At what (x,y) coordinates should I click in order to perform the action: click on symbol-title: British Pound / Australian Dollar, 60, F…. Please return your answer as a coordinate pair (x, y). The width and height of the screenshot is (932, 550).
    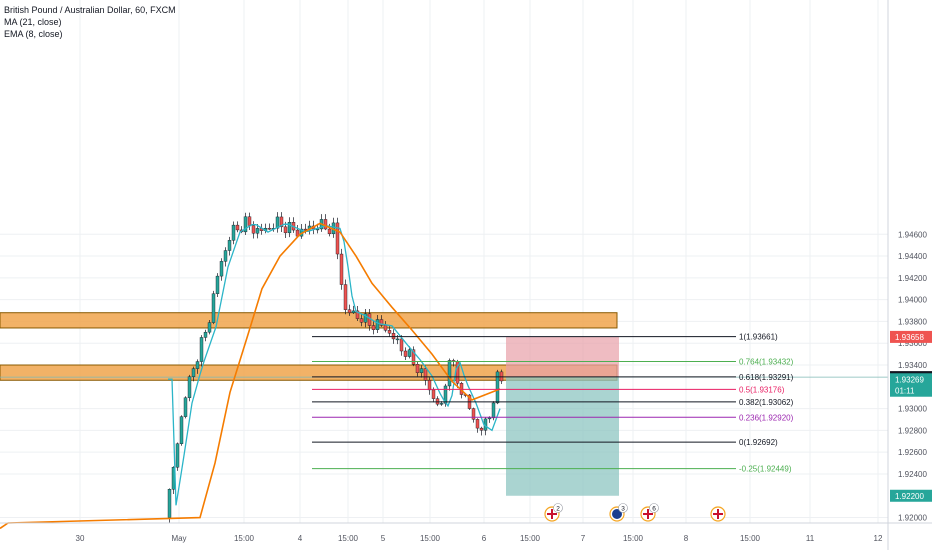
    Looking at the image, I should click on (90, 10).